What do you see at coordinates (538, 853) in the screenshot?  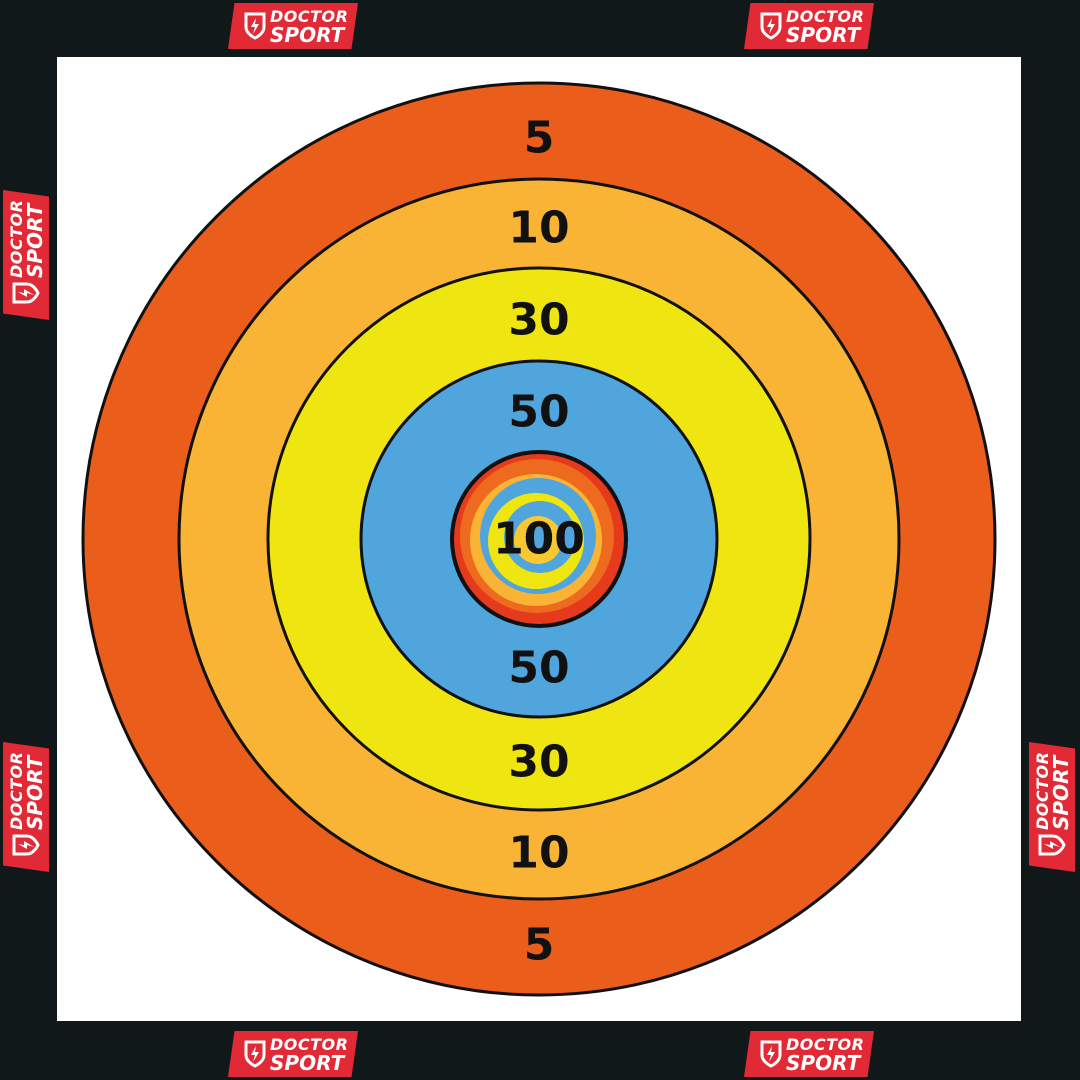 I see `label-10-bottom: 10` at bounding box center [538, 853].